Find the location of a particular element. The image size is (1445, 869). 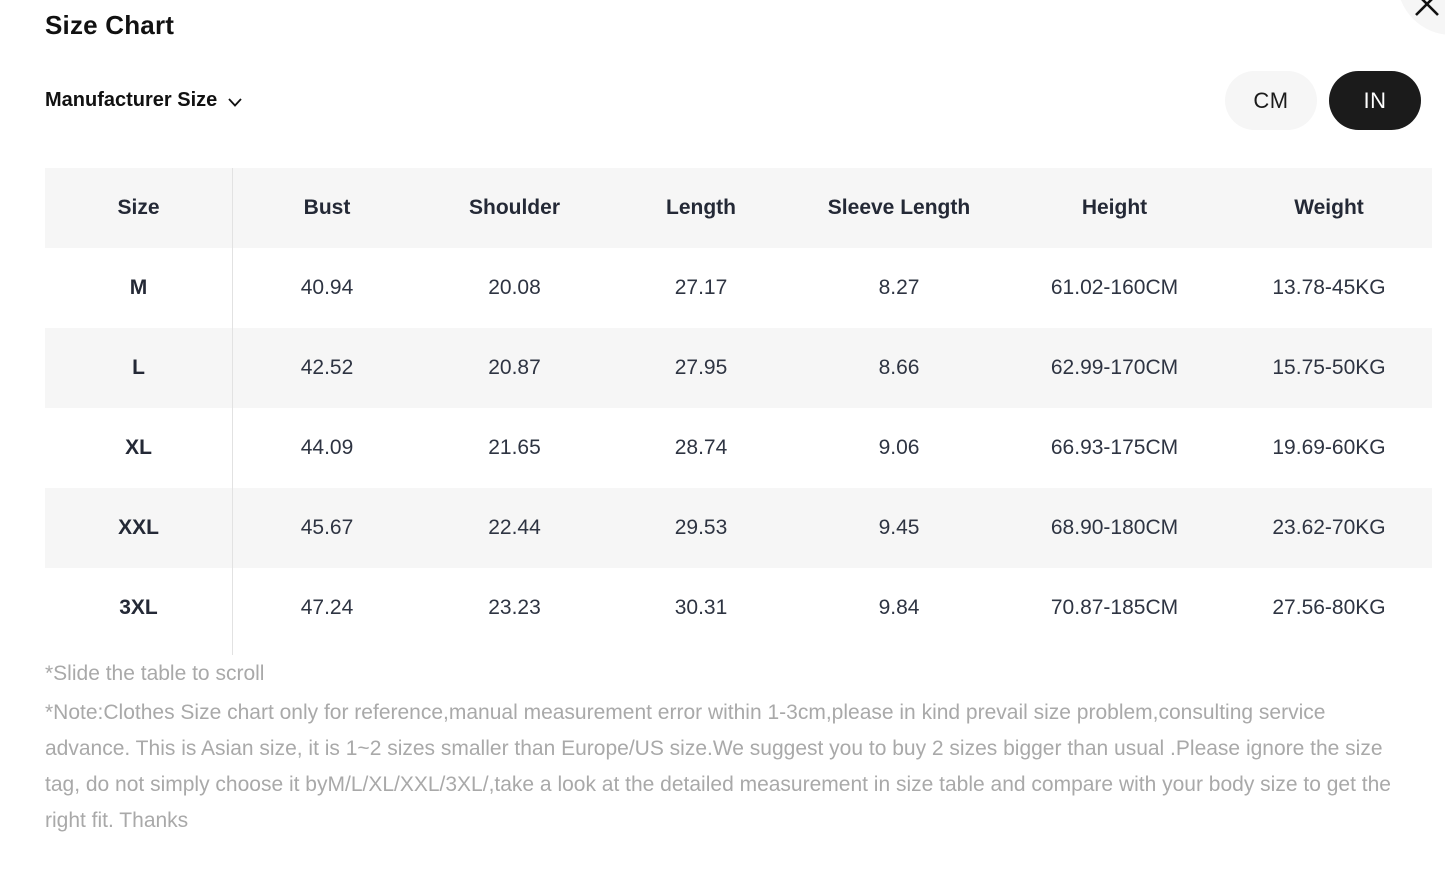

column-header-sleeve-length: Sleeve Length is located at coordinates (899, 208).